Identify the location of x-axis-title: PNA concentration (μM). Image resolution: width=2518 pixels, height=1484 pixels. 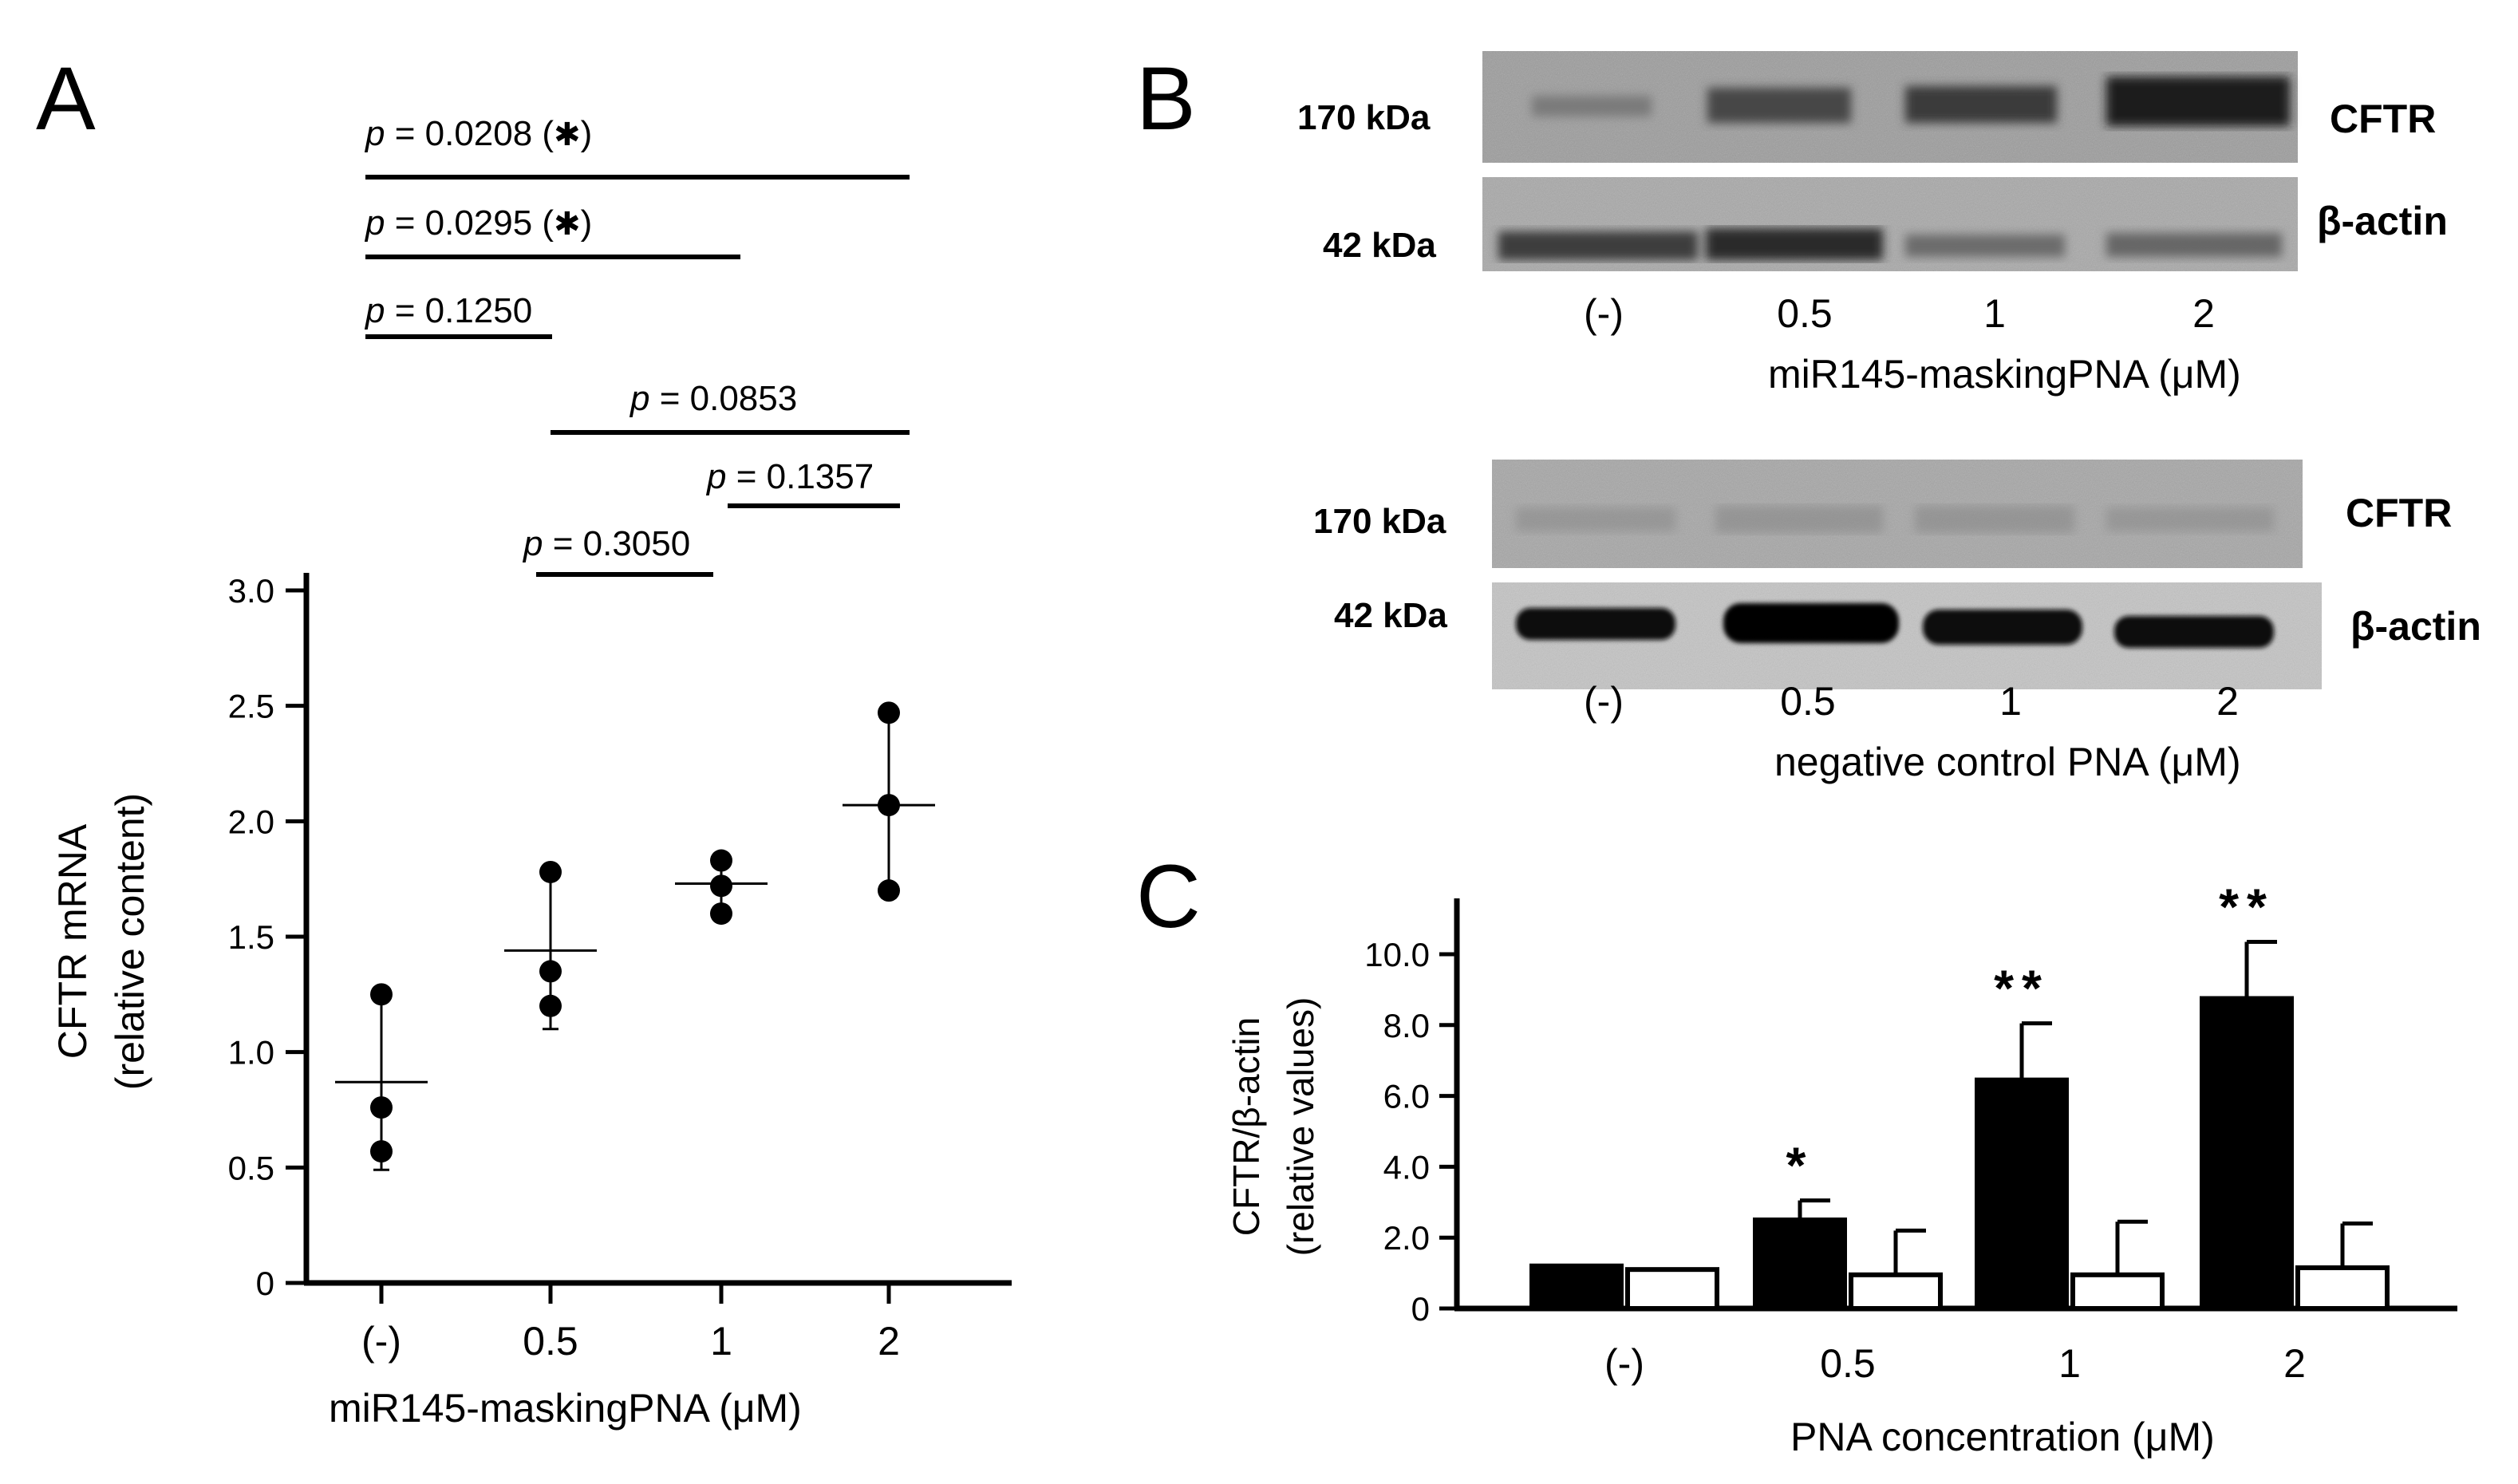
(2003, 1437).